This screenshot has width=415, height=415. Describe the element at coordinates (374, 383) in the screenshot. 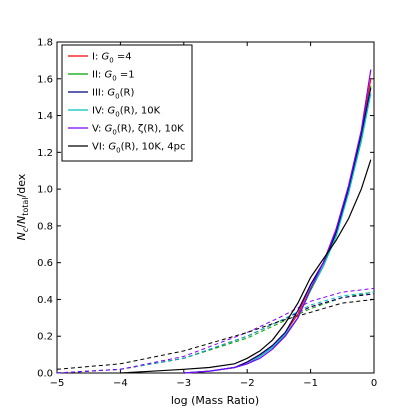

I see `x-tick-label: 0` at that location.